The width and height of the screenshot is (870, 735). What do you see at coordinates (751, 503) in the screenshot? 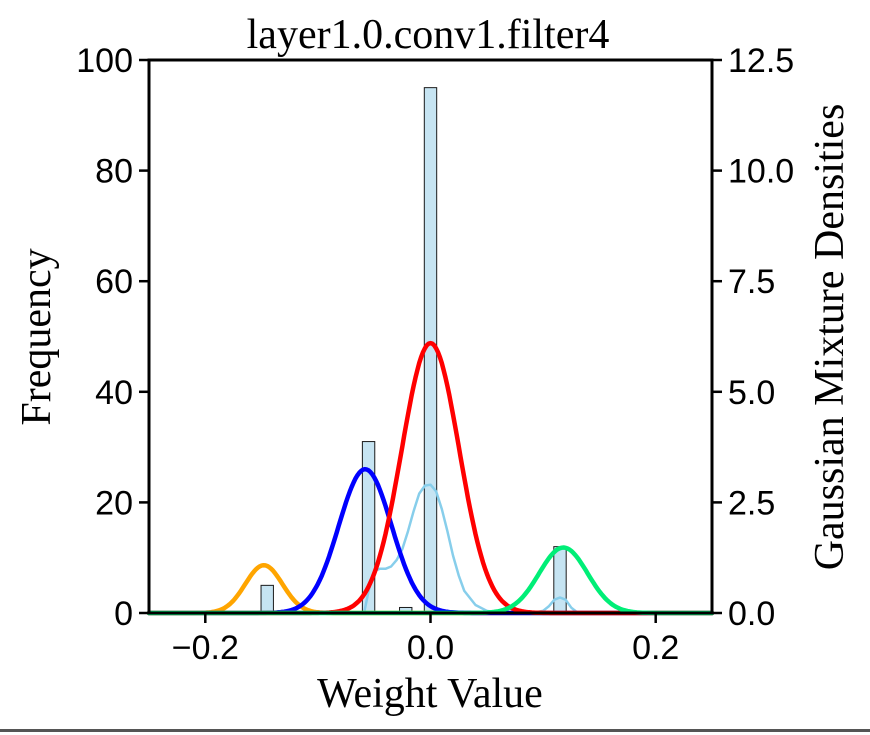
I see `y2-tick-label: 2.5` at bounding box center [751, 503].